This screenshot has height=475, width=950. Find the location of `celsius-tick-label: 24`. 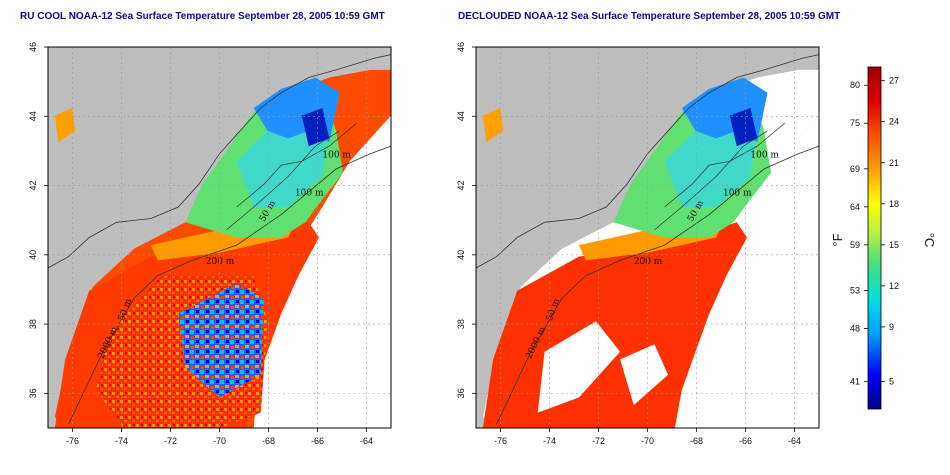

celsius-tick-label: 24 is located at coordinates (894, 122).